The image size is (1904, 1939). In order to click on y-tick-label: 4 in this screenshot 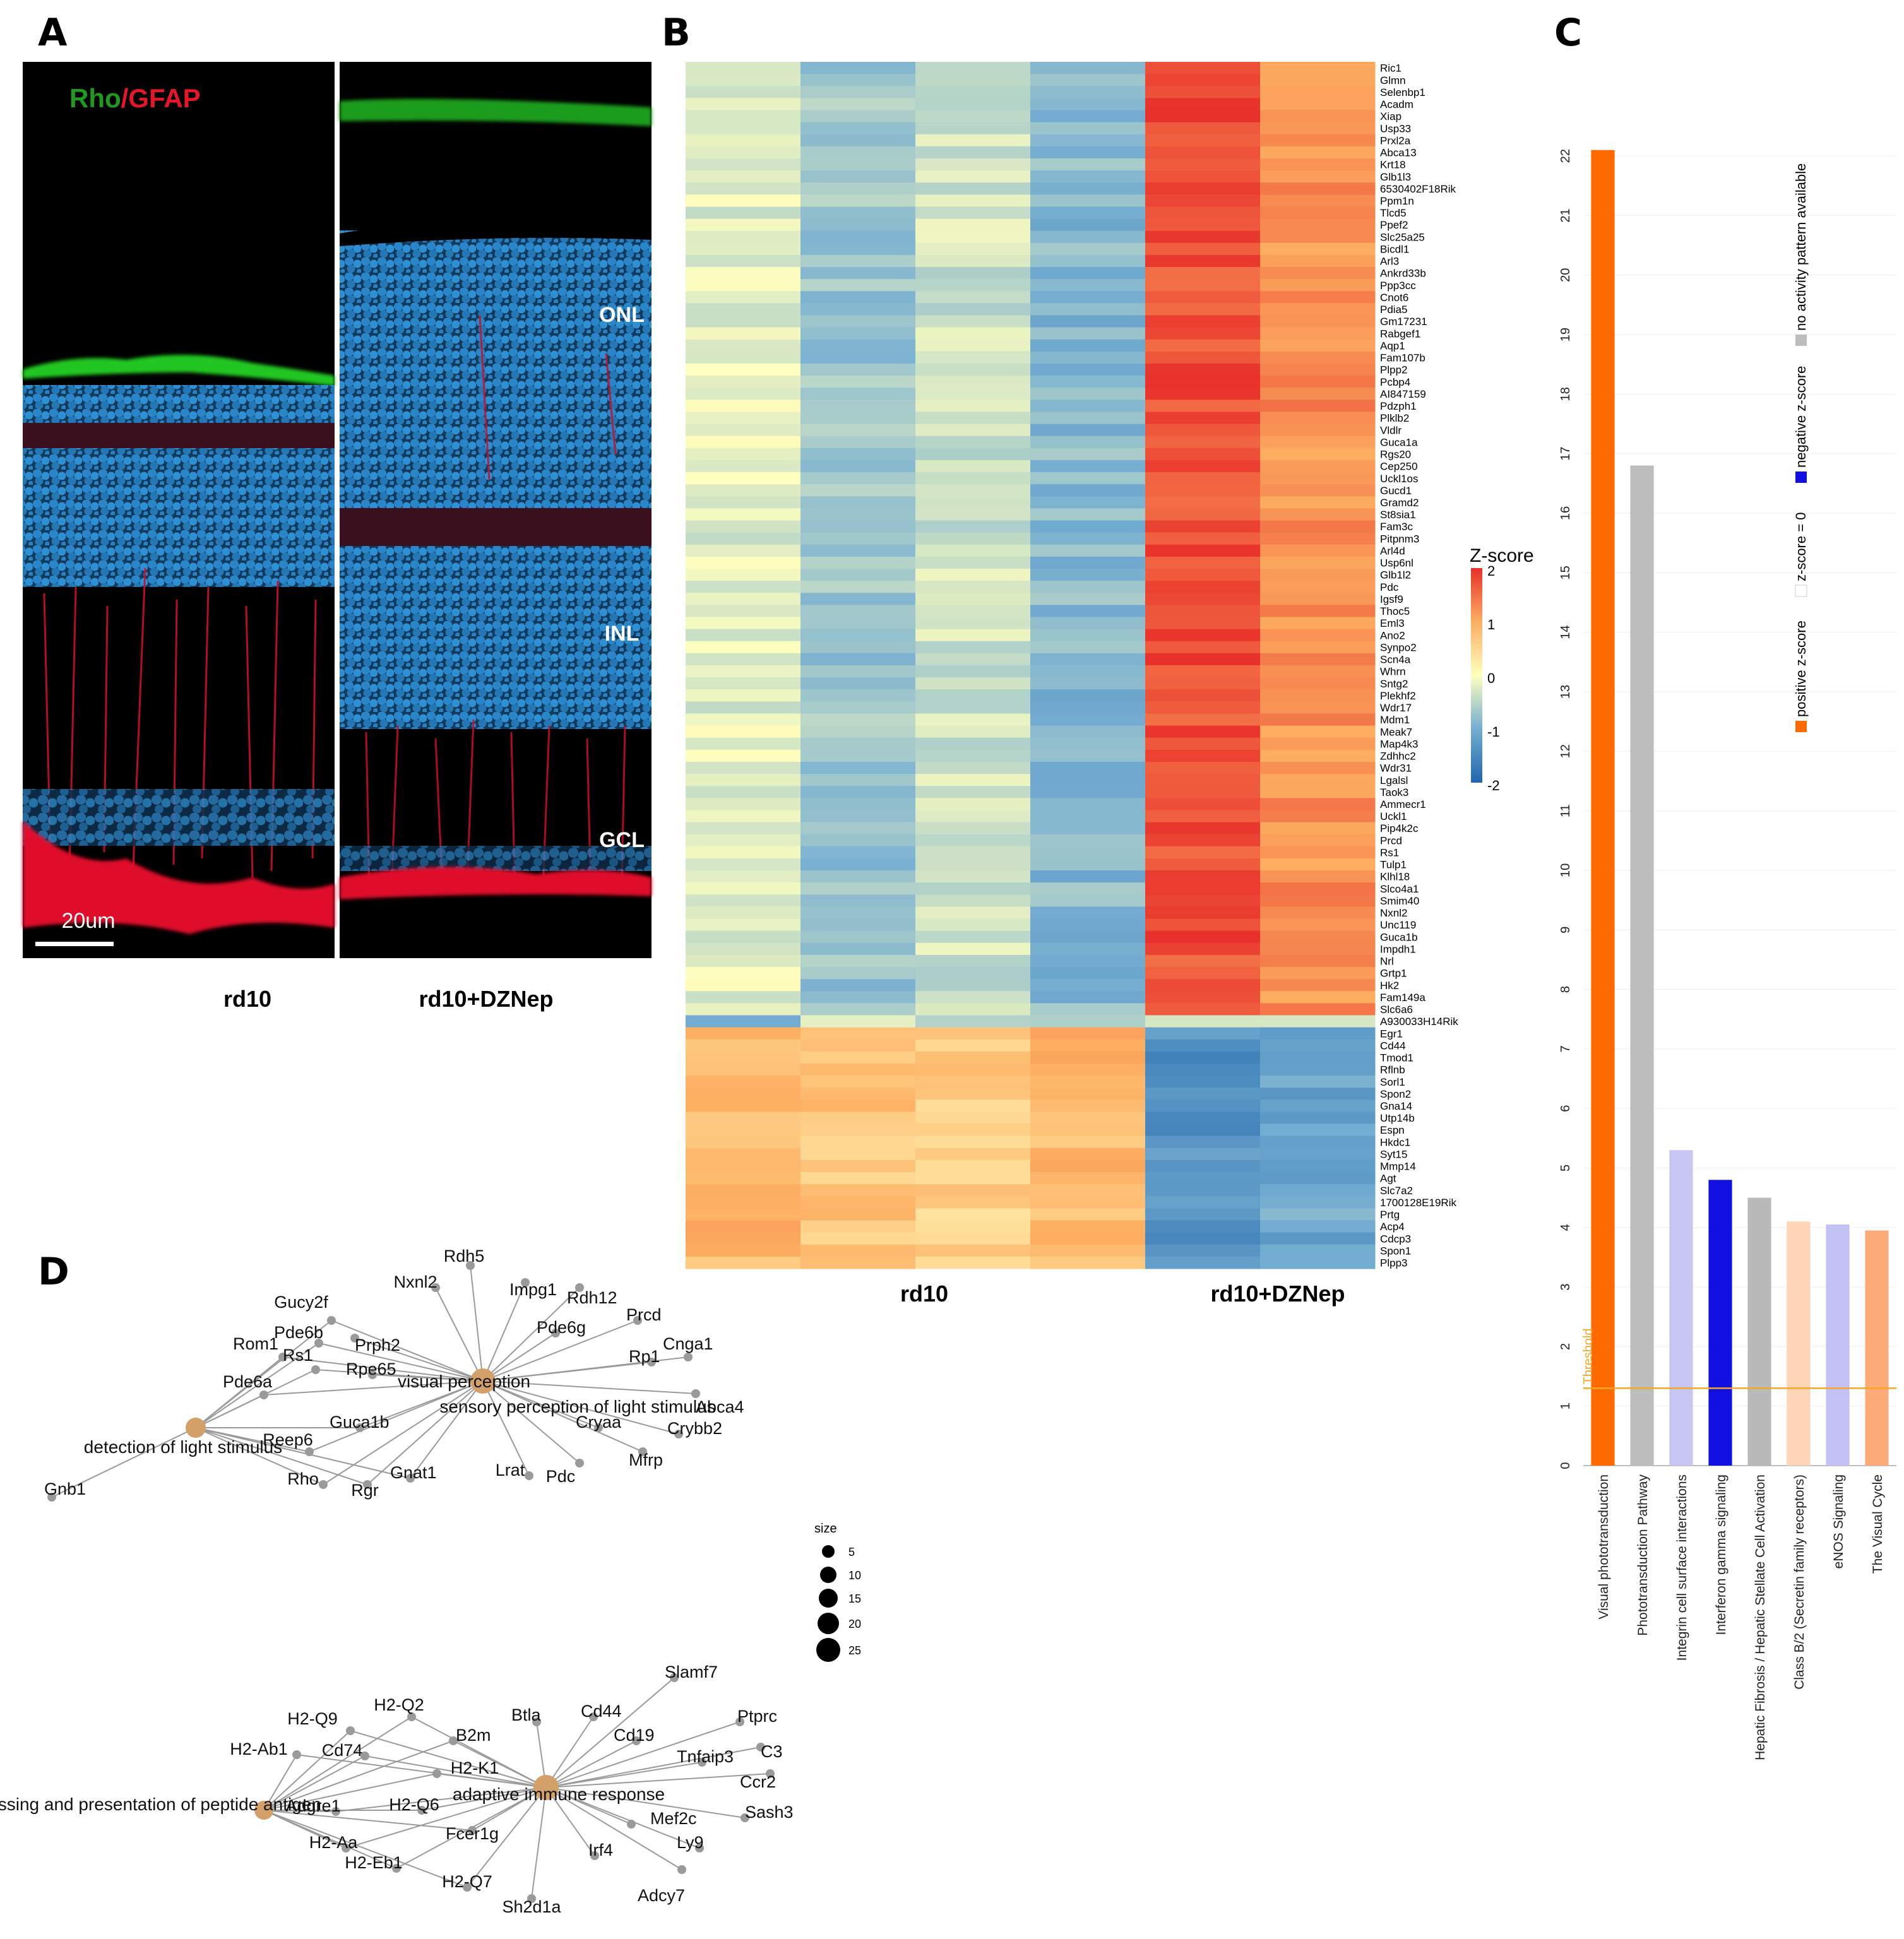, I will do `click(1566, 1227)`.